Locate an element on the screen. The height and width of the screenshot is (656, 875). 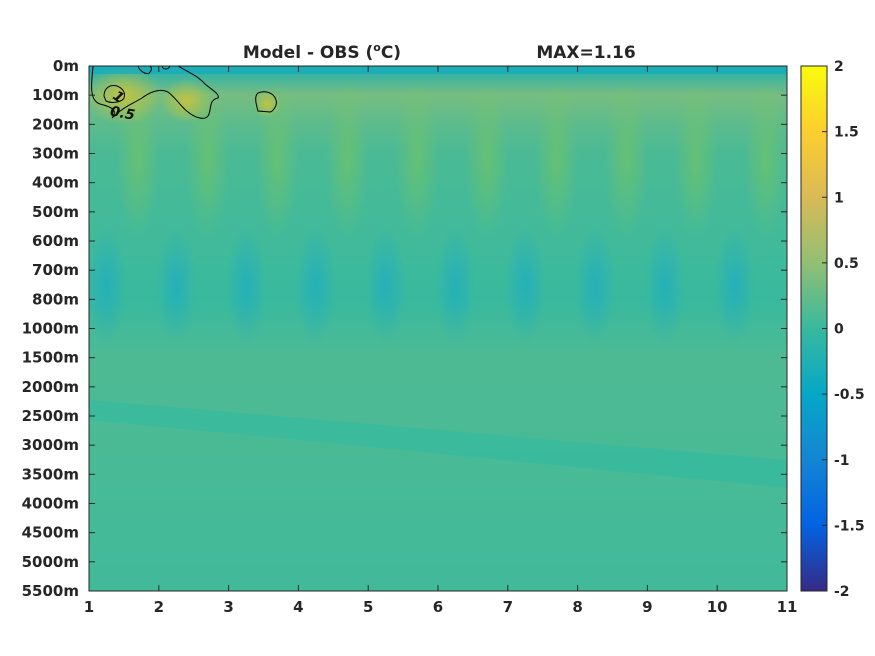
y-tick-label: 3500m is located at coordinates (50, 474).